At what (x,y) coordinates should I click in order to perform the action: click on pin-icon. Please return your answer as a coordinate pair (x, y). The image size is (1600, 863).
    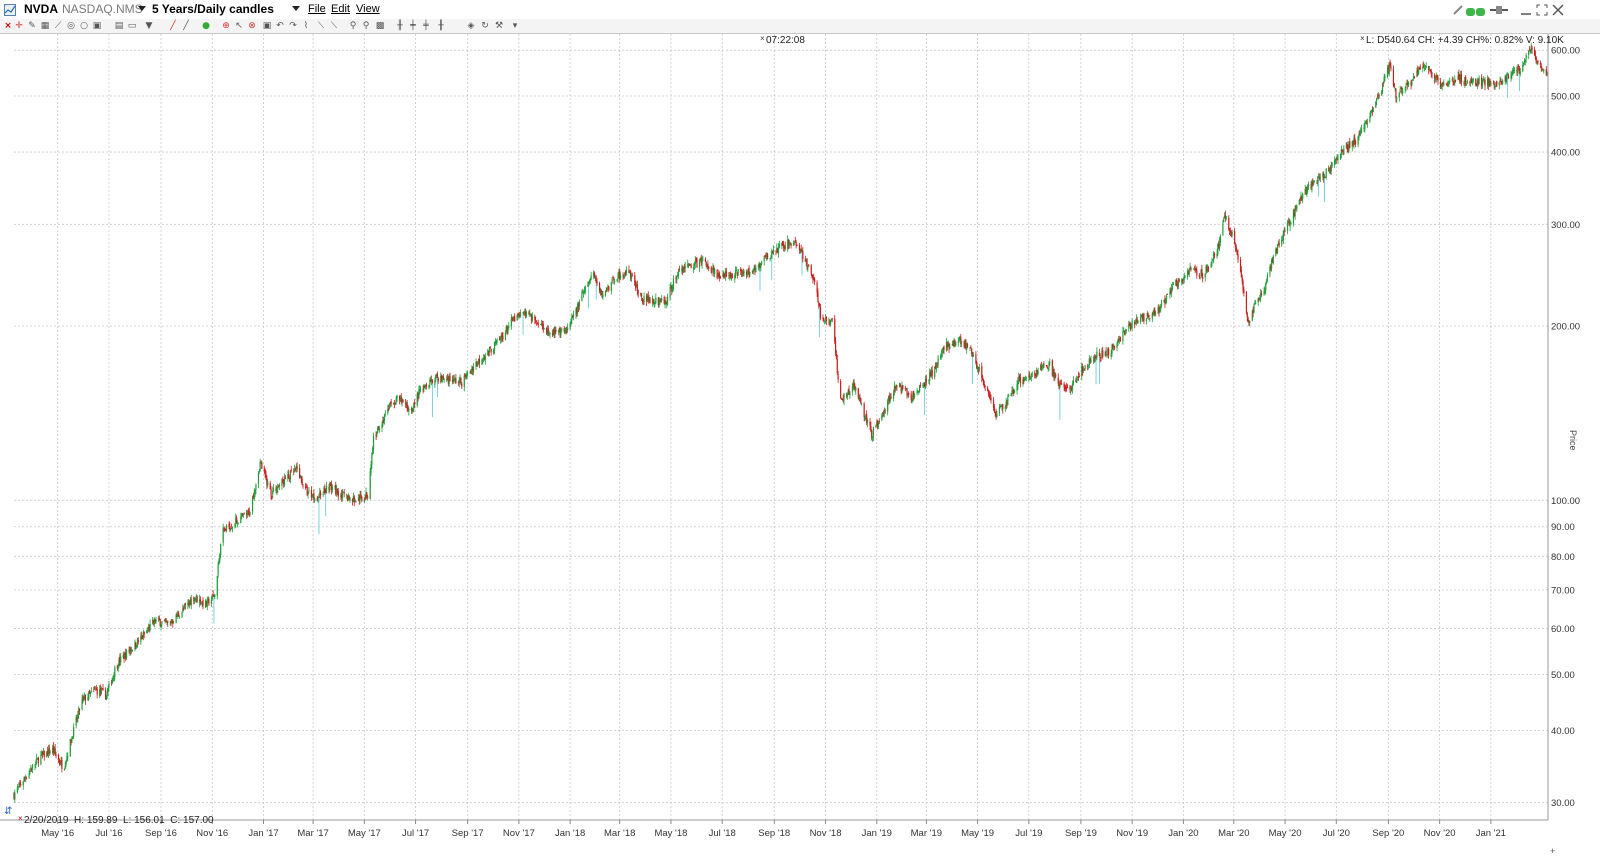
    Looking at the image, I should click on (1500, 12).